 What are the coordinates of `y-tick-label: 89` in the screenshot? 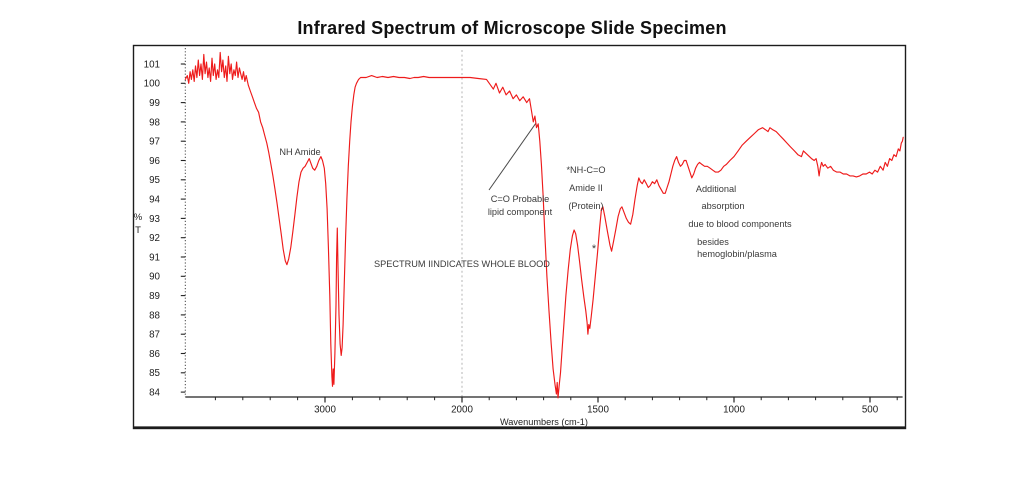 It's located at (154, 296).